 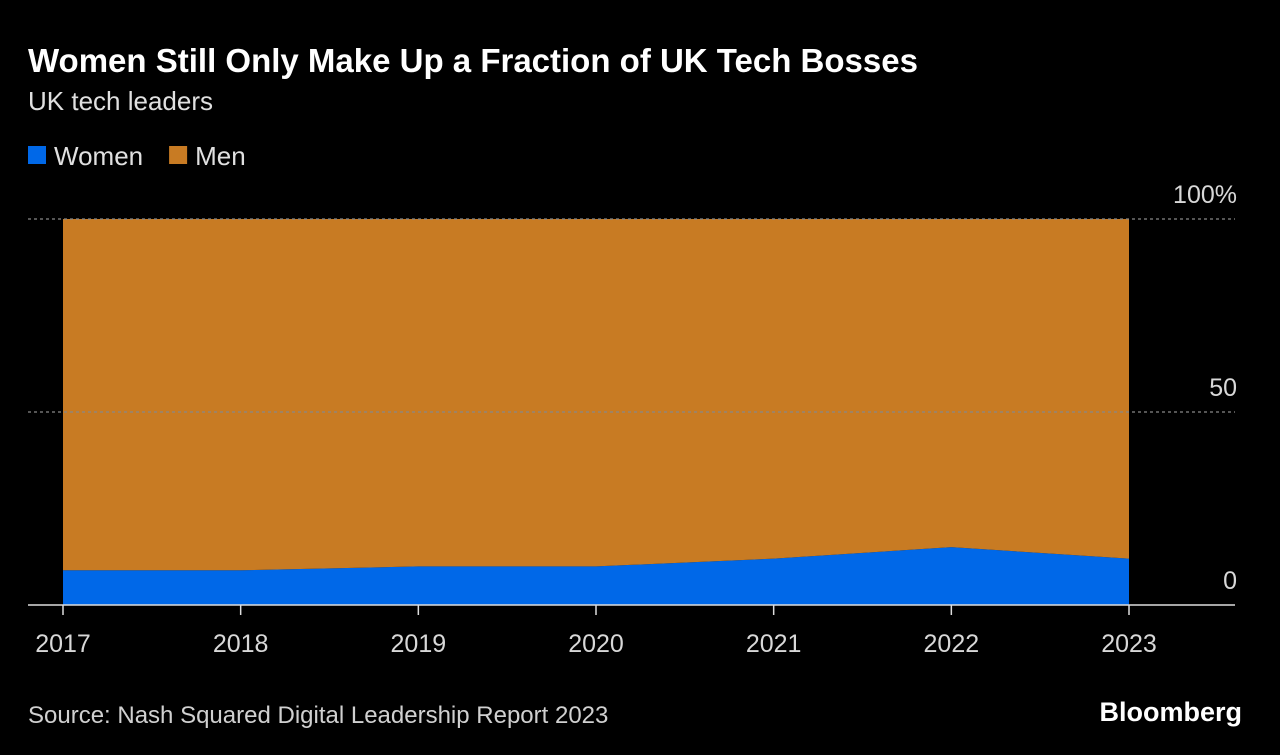 What do you see at coordinates (220, 156) in the screenshot?
I see `legend-label: Men` at bounding box center [220, 156].